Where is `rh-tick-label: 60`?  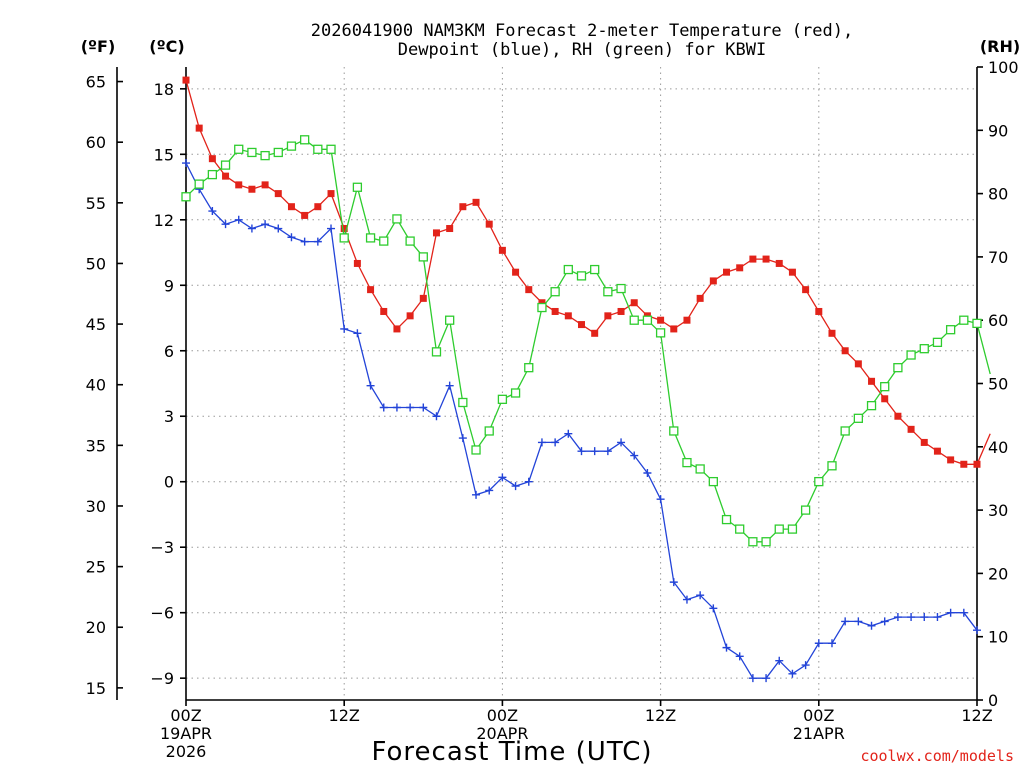 rh-tick-label: 60 is located at coordinates (998, 320).